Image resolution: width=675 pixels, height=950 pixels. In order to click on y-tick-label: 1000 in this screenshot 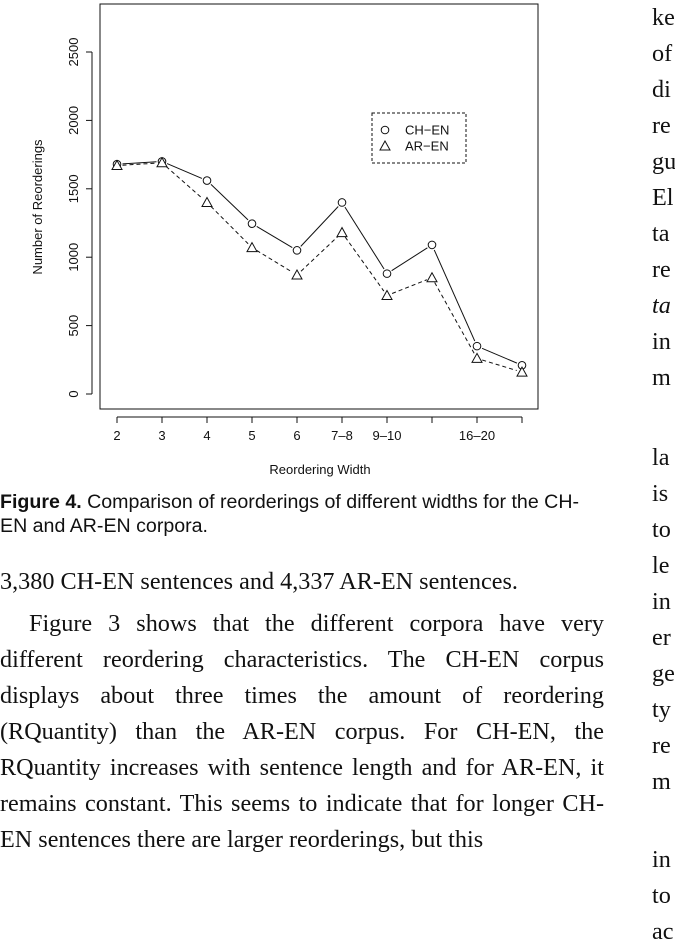, I will do `click(73, 257)`.